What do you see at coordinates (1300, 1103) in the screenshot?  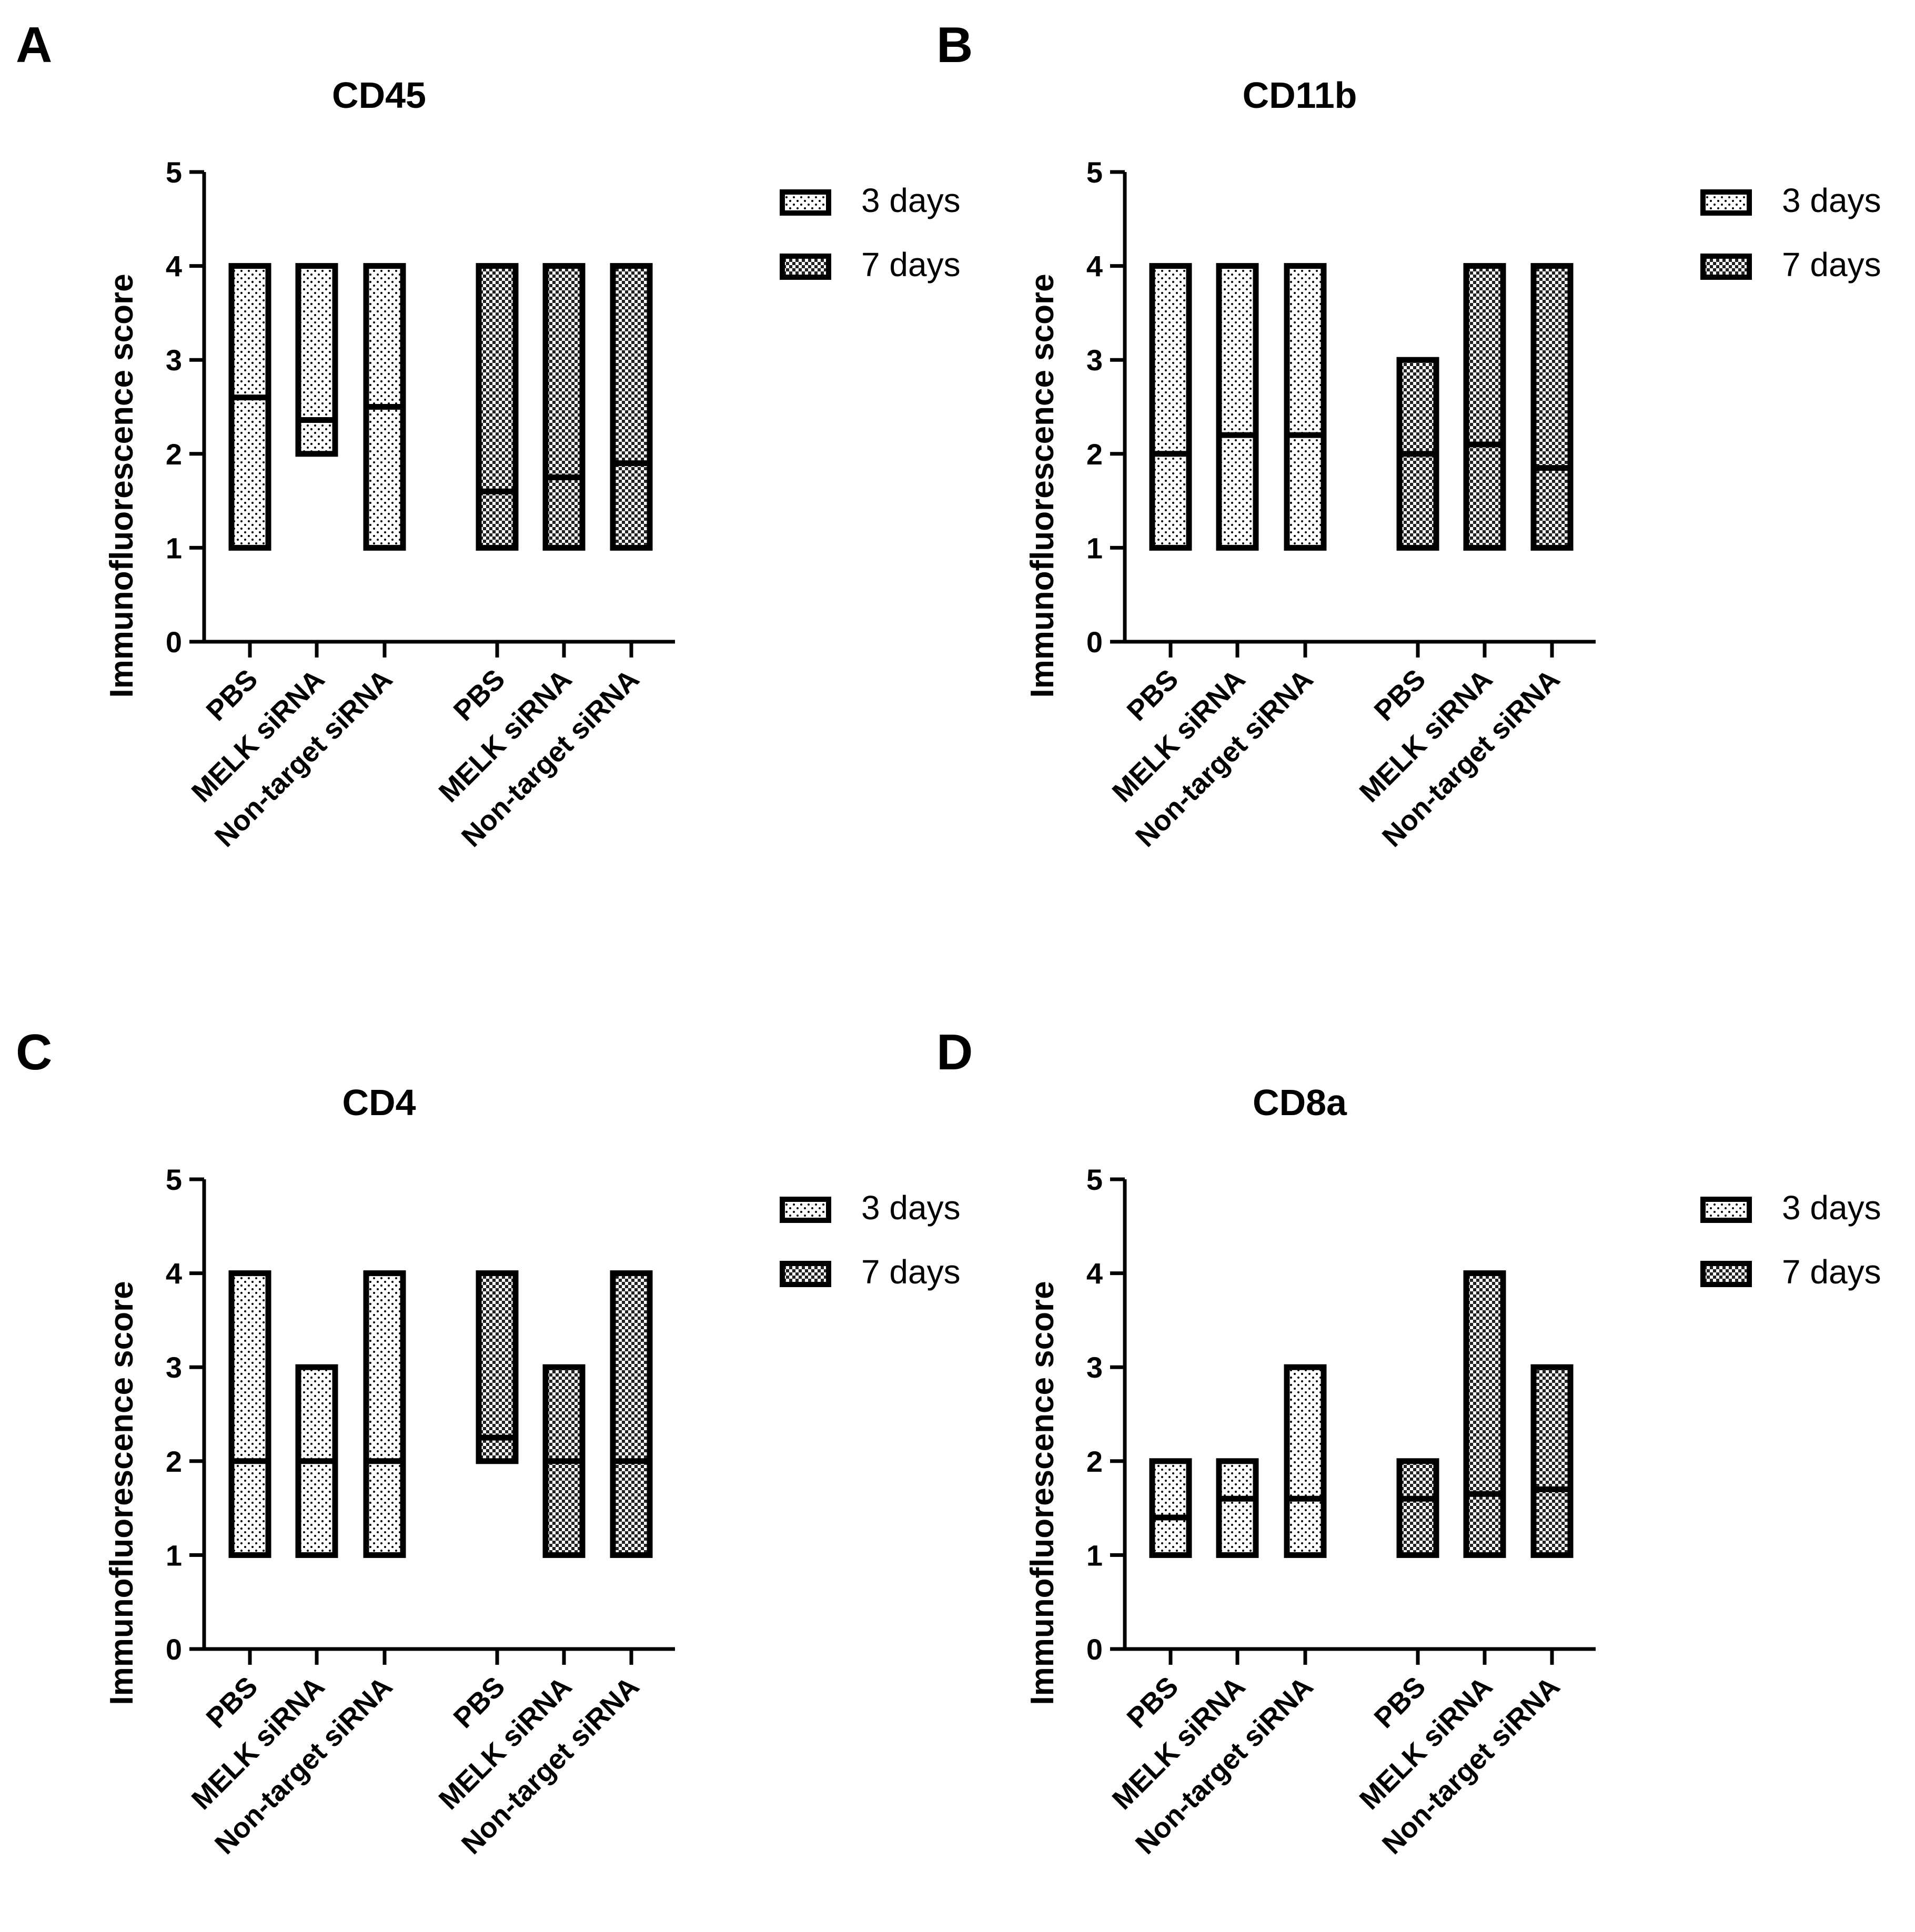 I see `chart-title: CD8a` at bounding box center [1300, 1103].